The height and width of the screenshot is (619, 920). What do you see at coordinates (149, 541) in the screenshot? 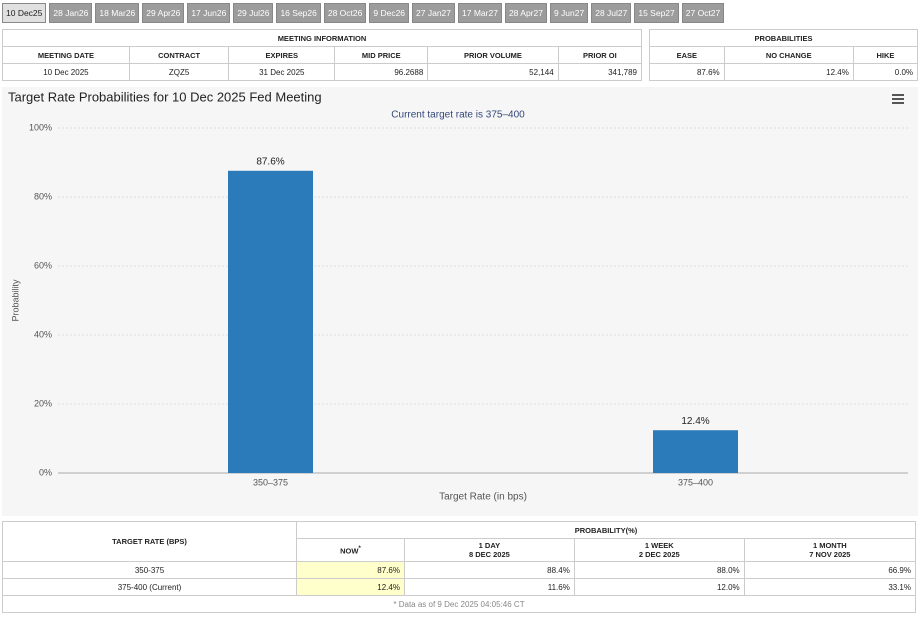
I see `column-header: TARGET RATE (BPS)` at bounding box center [149, 541].